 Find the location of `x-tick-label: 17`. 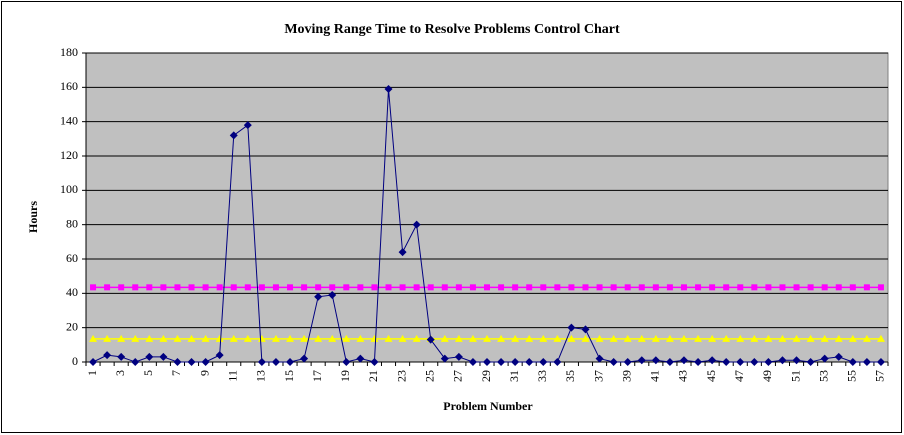

x-tick-label: 17 is located at coordinates (317, 376).